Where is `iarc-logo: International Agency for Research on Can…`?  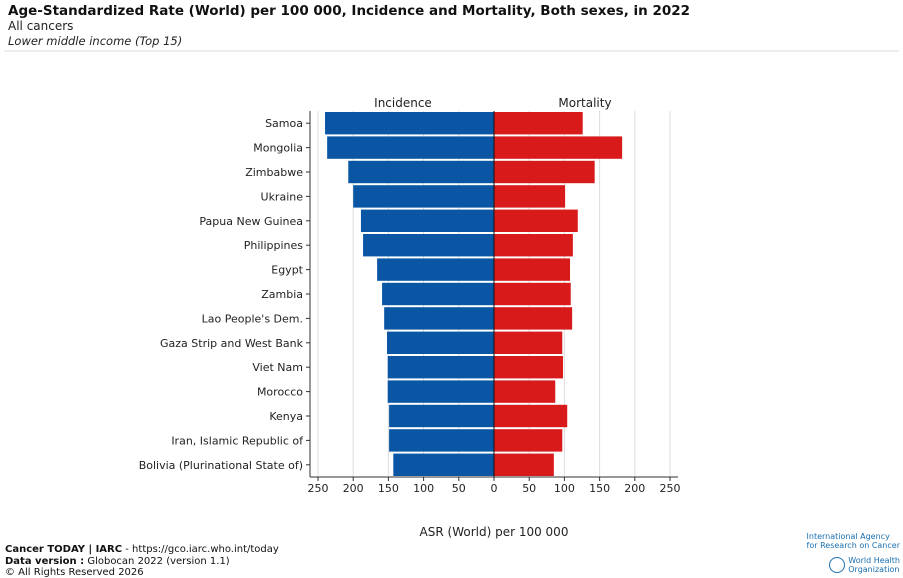
iarc-logo: International Agency for Research on Can… is located at coordinates (853, 541).